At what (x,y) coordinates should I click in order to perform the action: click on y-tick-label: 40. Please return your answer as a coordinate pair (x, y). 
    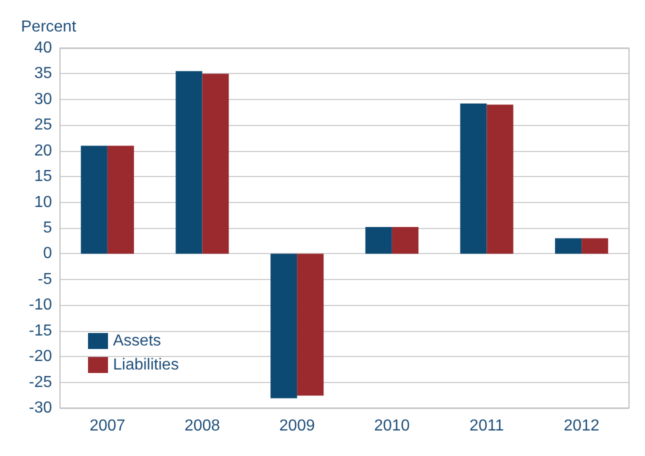
    Looking at the image, I should click on (43, 48).